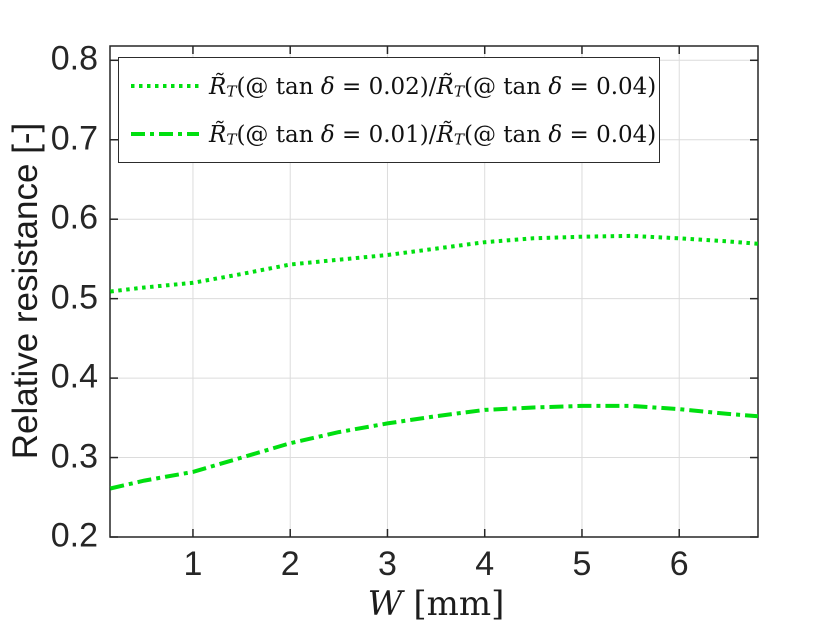 This screenshot has height=630, width=840. I want to click on math-text-part: = 0.01)/, so click(385, 134).